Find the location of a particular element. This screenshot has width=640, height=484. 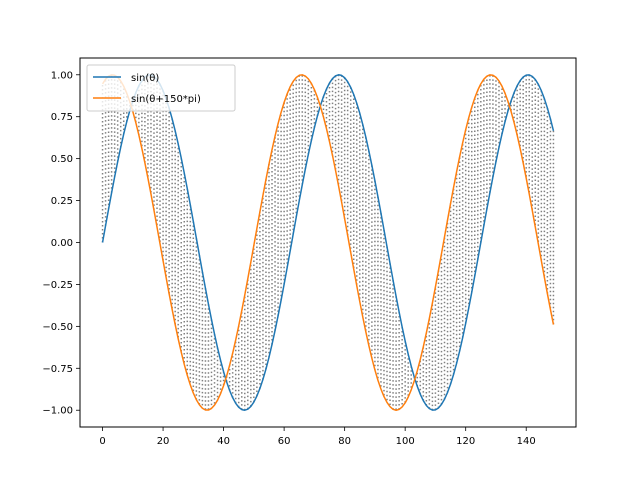

y-tick-label: −0.50 is located at coordinates (57, 327).